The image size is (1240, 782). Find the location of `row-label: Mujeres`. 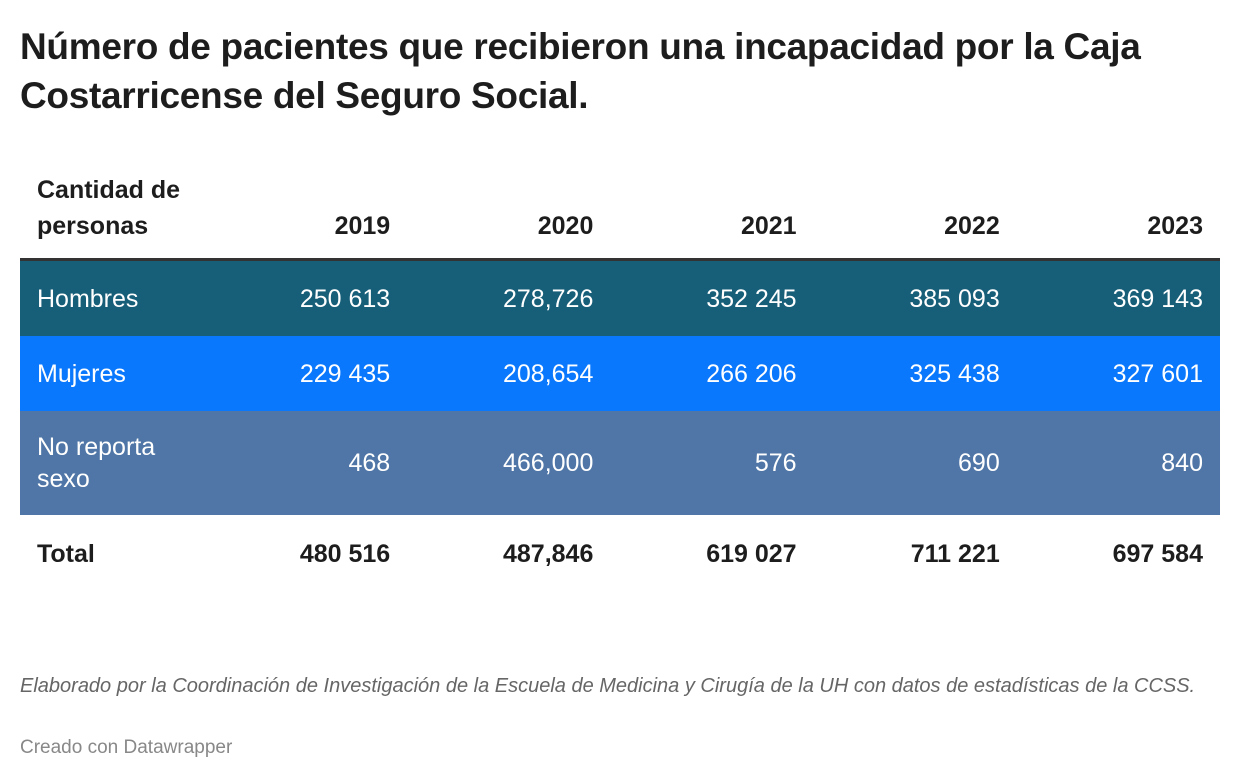

row-label: Mujeres is located at coordinates (112, 373).